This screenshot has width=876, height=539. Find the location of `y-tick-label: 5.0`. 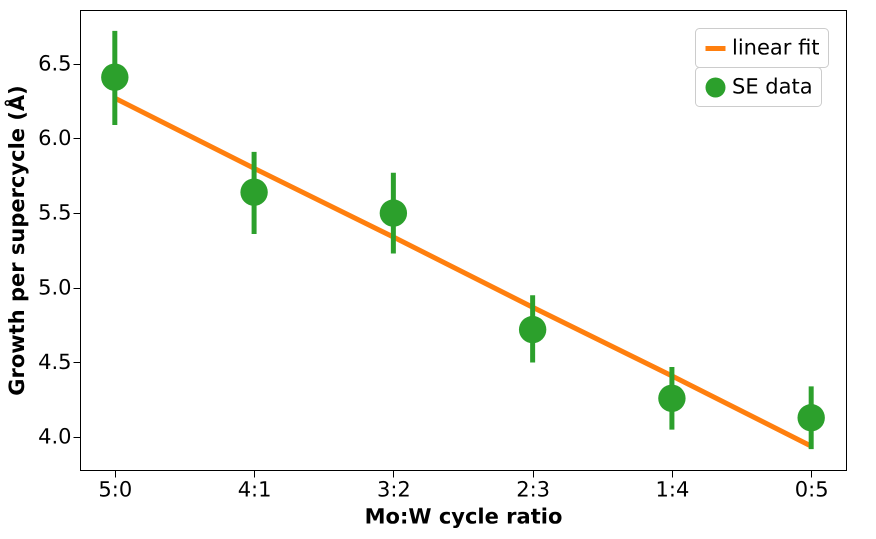

y-tick-label: 5.0 is located at coordinates (55, 287).